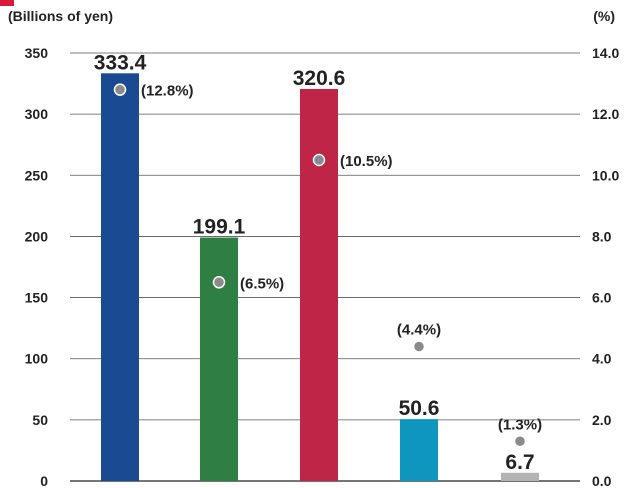 The height and width of the screenshot is (488, 627). What do you see at coordinates (60, 16) in the screenshot?
I see `left-axis-unit: (Billions of yen)` at bounding box center [60, 16].